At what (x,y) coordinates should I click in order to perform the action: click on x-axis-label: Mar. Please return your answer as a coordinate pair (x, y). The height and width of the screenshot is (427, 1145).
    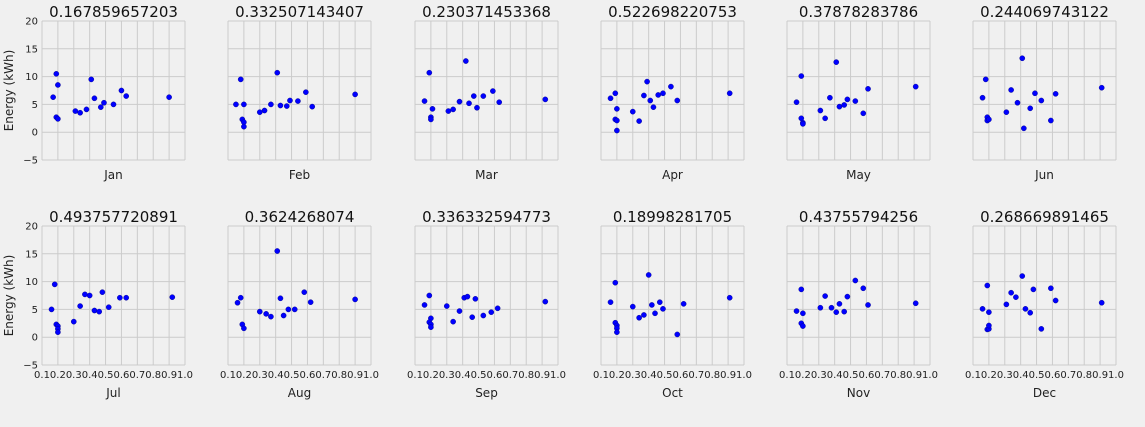
    Looking at the image, I should click on (486, 175).